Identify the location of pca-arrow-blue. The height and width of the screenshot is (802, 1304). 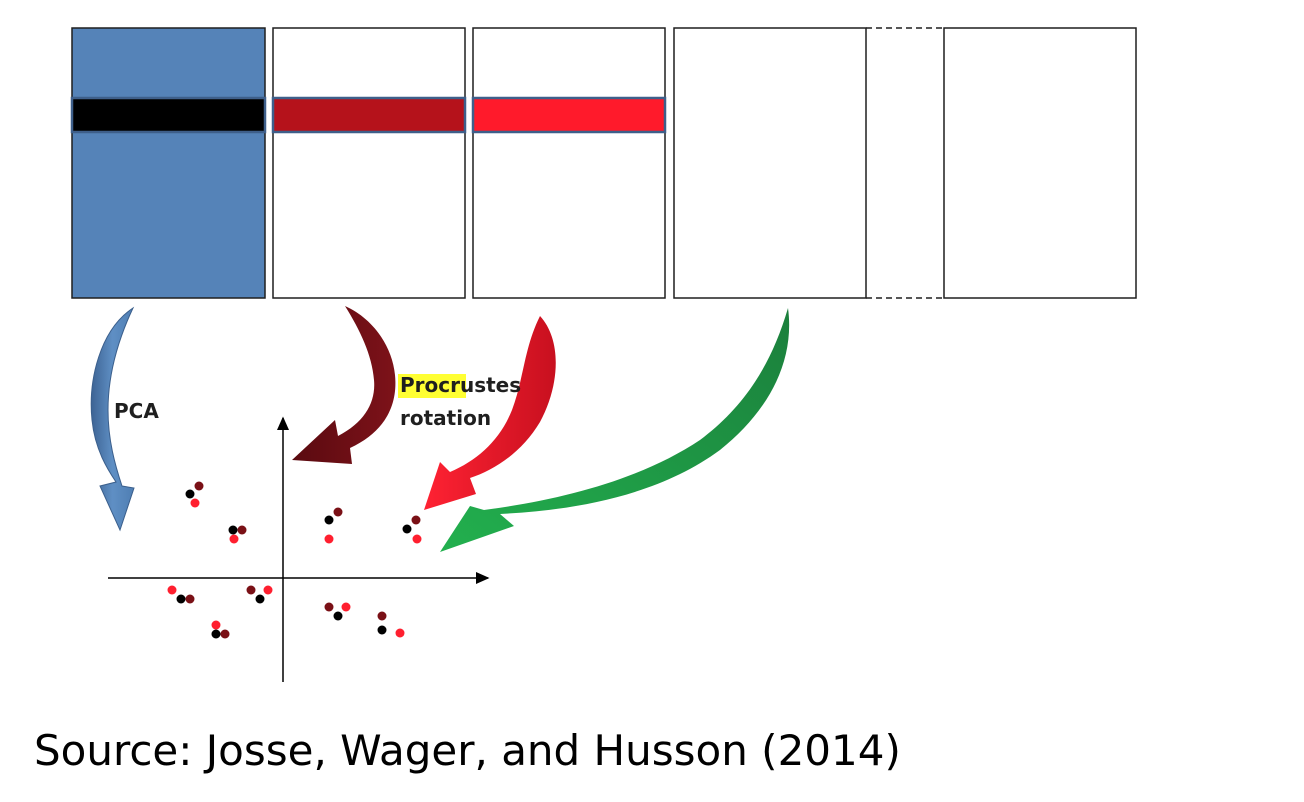
(112, 419).